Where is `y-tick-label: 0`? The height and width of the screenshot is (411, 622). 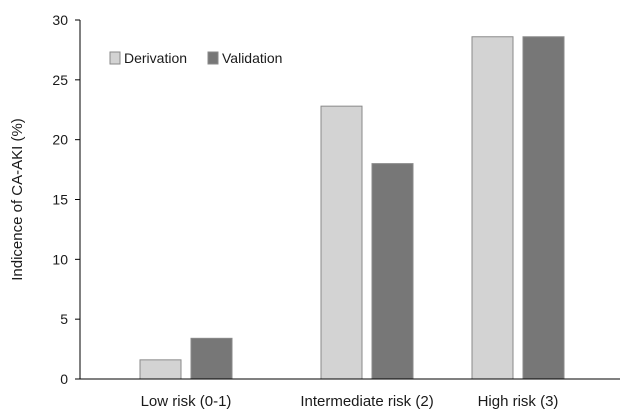
y-tick-label: 0 is located at coordinates (64, 379).